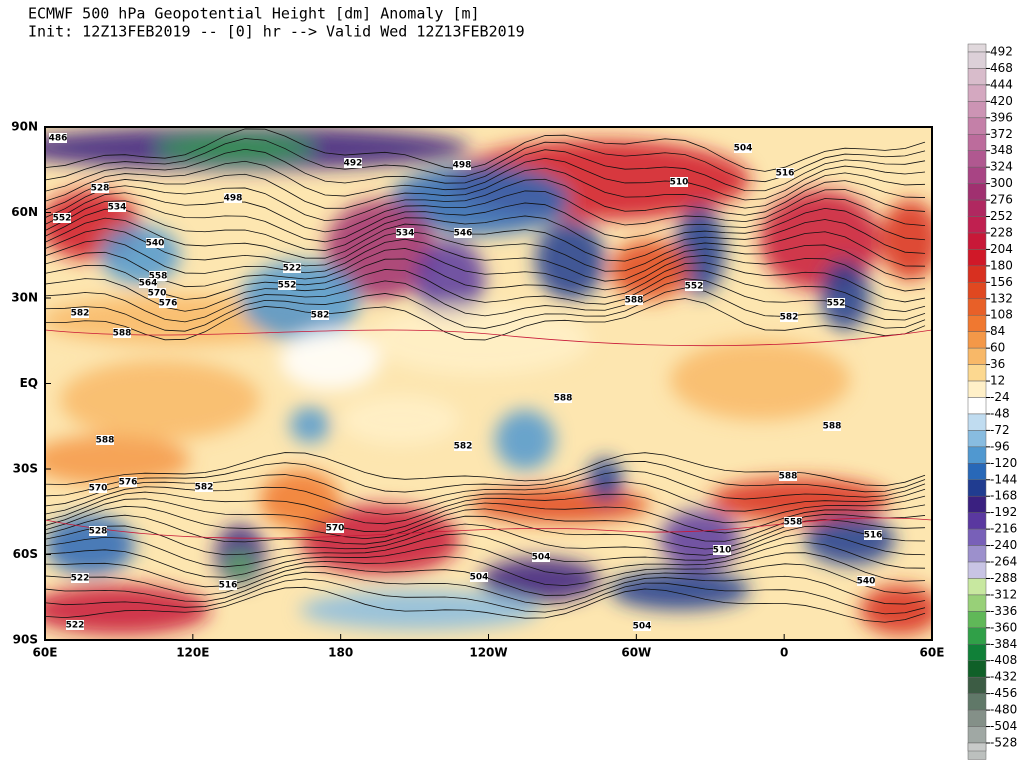  What do you see at coordinates (24, 127) in the screenshot?
I see `latitude-label: 90N` at bounding box center [24, 127].